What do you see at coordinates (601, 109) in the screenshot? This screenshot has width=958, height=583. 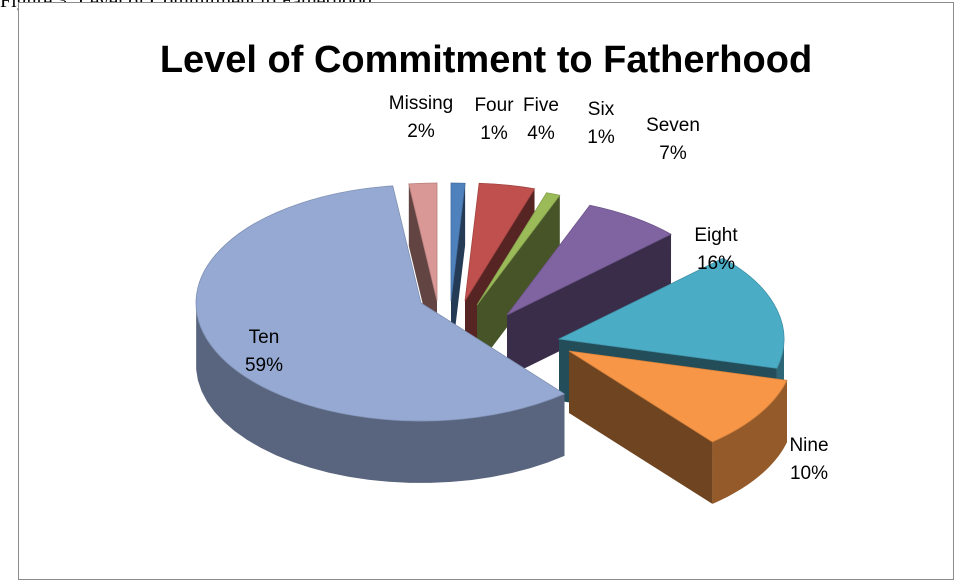 I see `slice-label-six: Six` at bounding box center [601, 109].